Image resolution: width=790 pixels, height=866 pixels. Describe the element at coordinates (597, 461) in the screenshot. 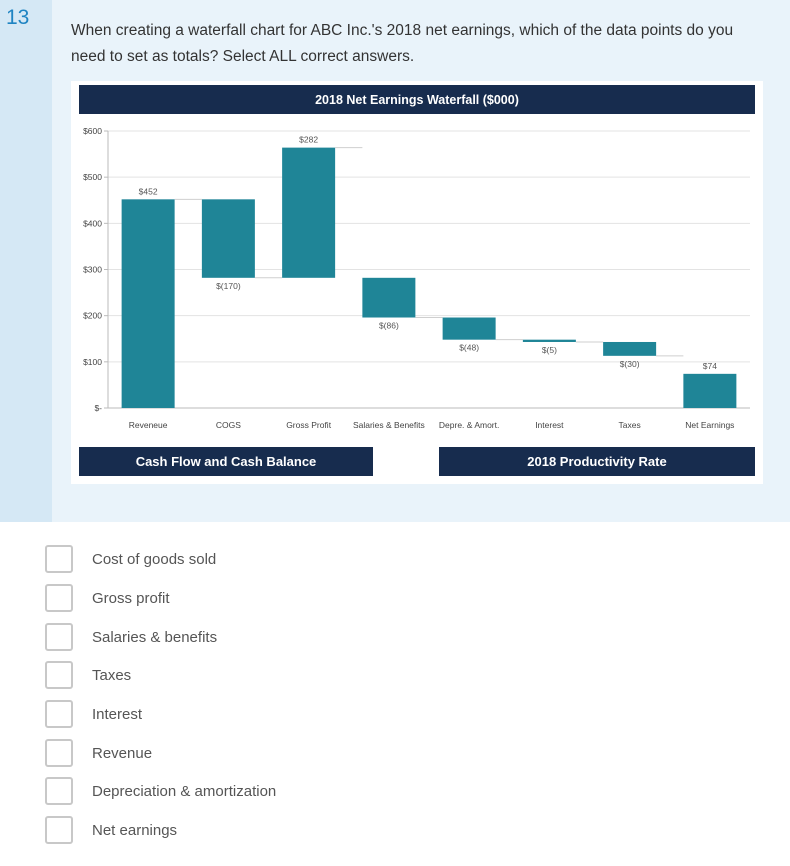

I see `tab-productivity-rate: 2018 Productivity Rate` at that location.